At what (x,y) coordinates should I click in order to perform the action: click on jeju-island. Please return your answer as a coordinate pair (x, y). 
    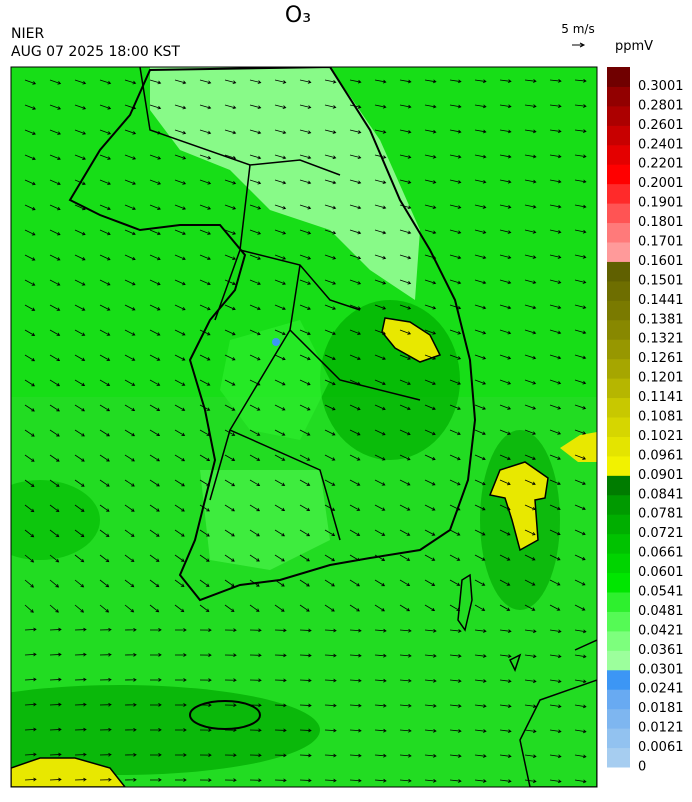
    Looking at the image, I should click on (225, 715).